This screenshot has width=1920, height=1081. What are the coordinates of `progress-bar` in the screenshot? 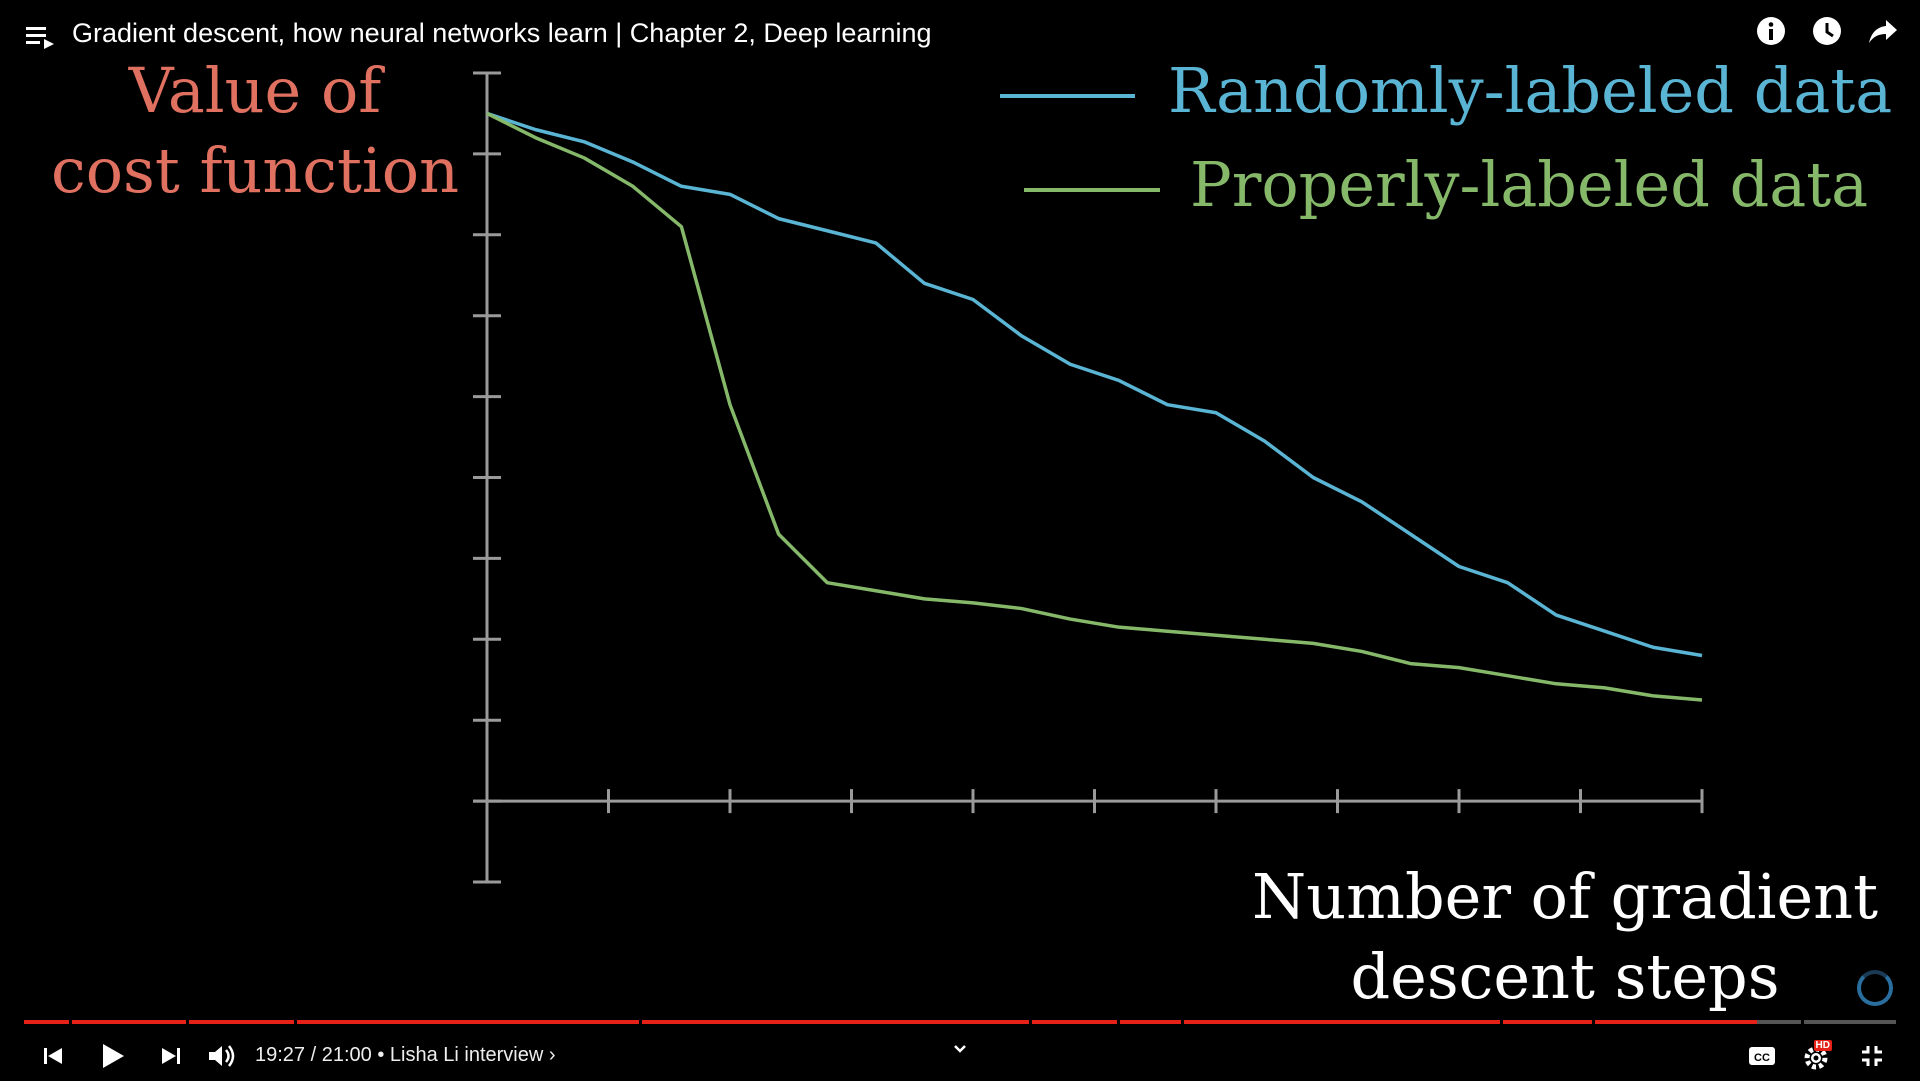 It's located at (960, 1023).